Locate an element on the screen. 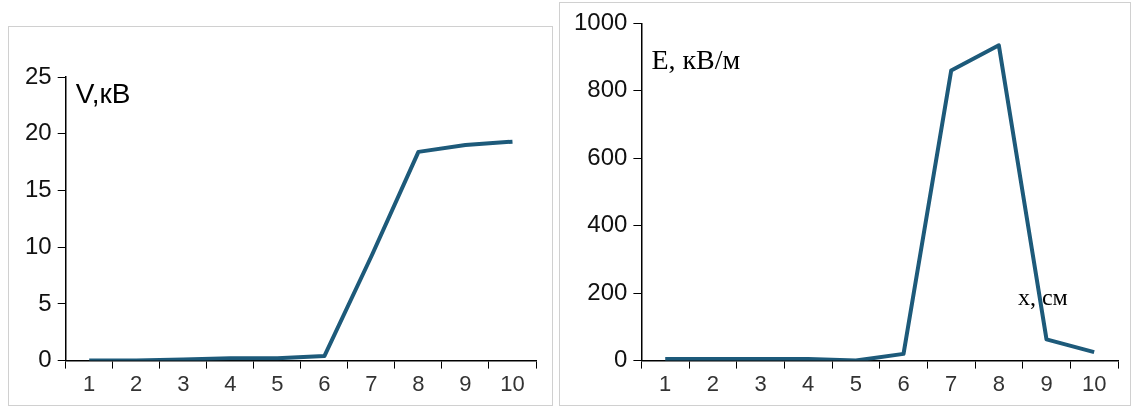 This screenshot has height=414, width=1138. y-tick-label: 800 is located at coordinates (607, 89).